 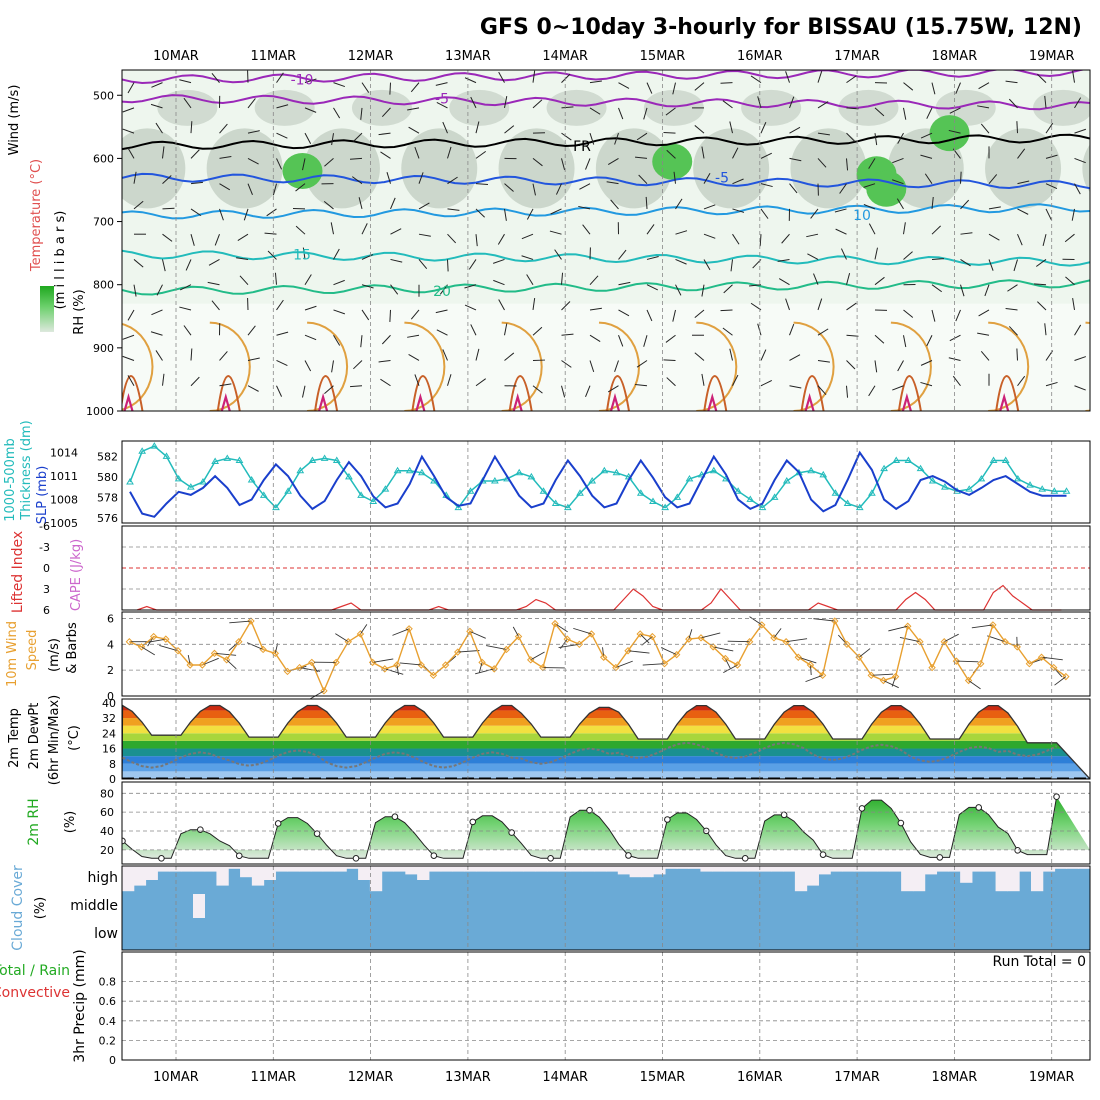 I want to click on ytick-label: 1005, so click(x=64, y=523).